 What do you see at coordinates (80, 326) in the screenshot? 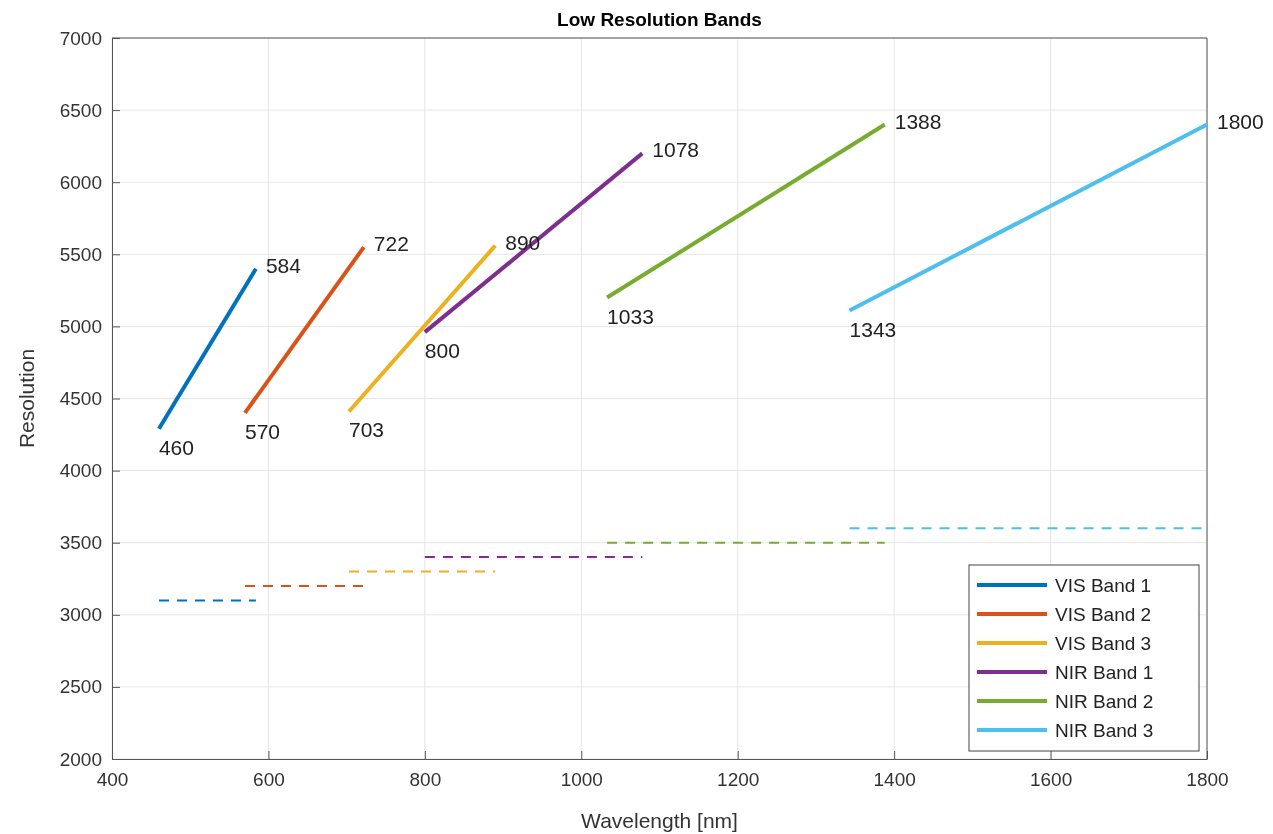
I see `y-tick-label: 5000` at bounding box center [80, 326].